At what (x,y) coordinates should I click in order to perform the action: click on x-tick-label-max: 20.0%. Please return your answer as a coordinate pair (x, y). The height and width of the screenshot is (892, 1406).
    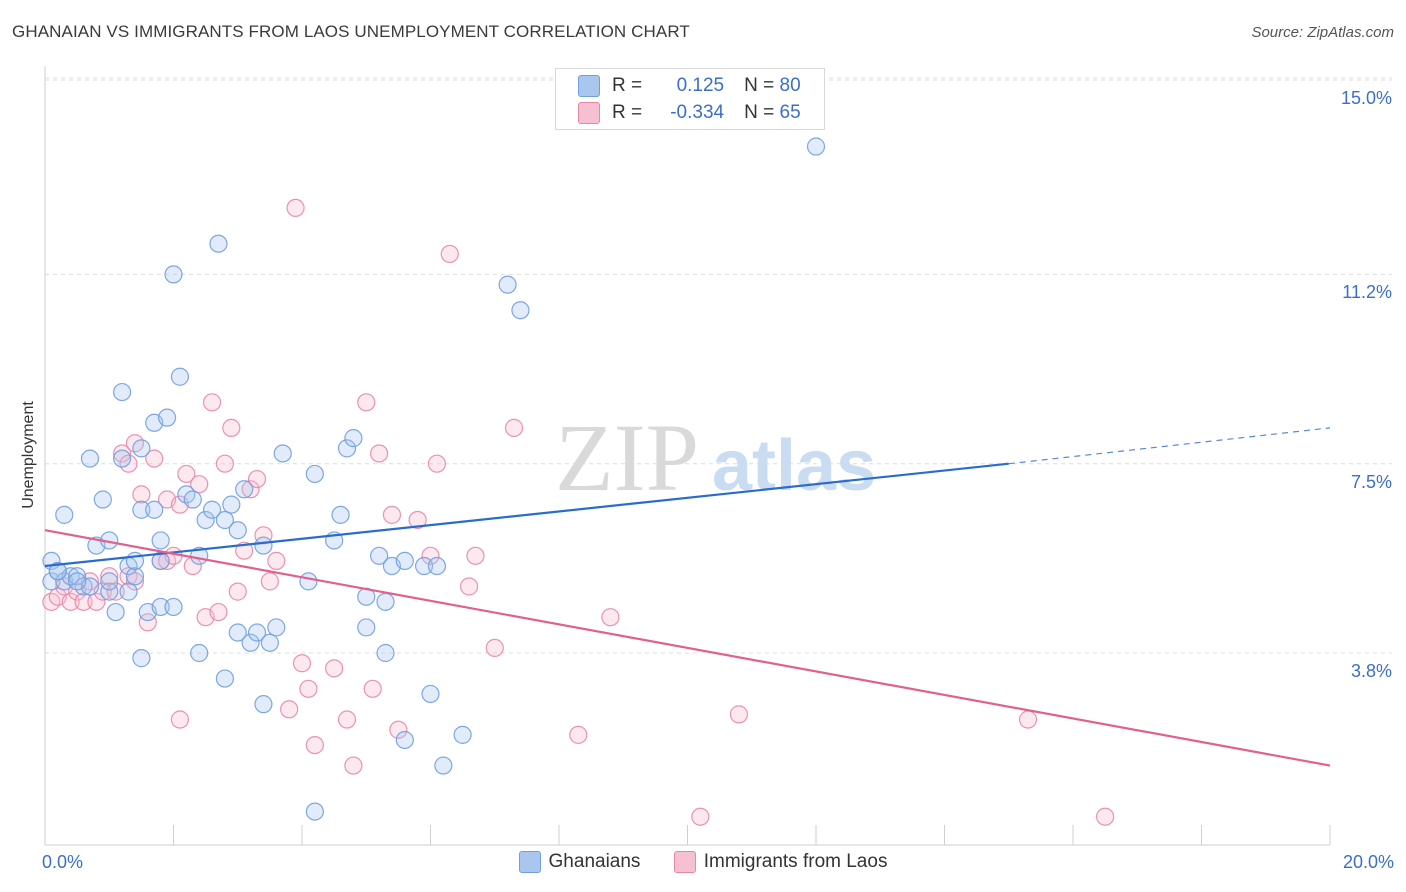
    Looking at the image, I should click on (1368, 862).